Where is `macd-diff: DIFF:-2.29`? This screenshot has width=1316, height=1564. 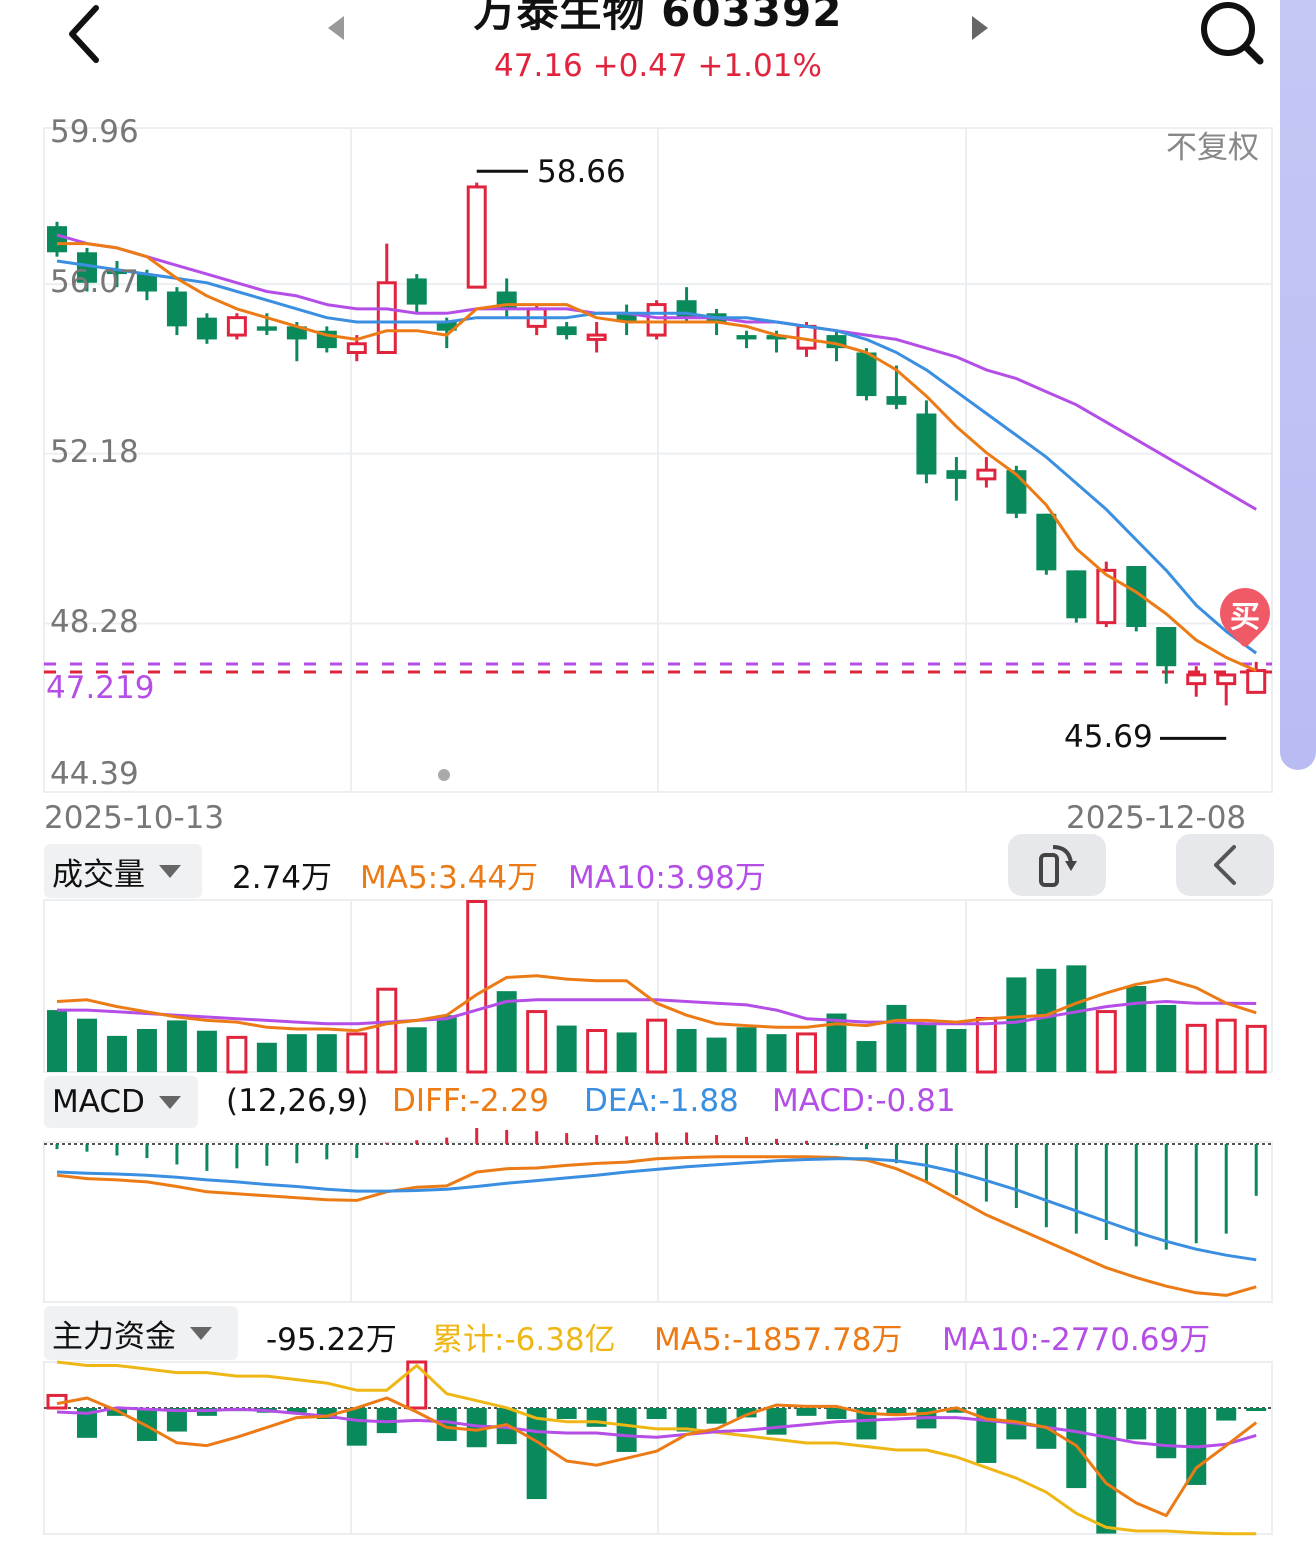 macd-diff: DIFF:-2.29 is located at coordinates (470, 1101).